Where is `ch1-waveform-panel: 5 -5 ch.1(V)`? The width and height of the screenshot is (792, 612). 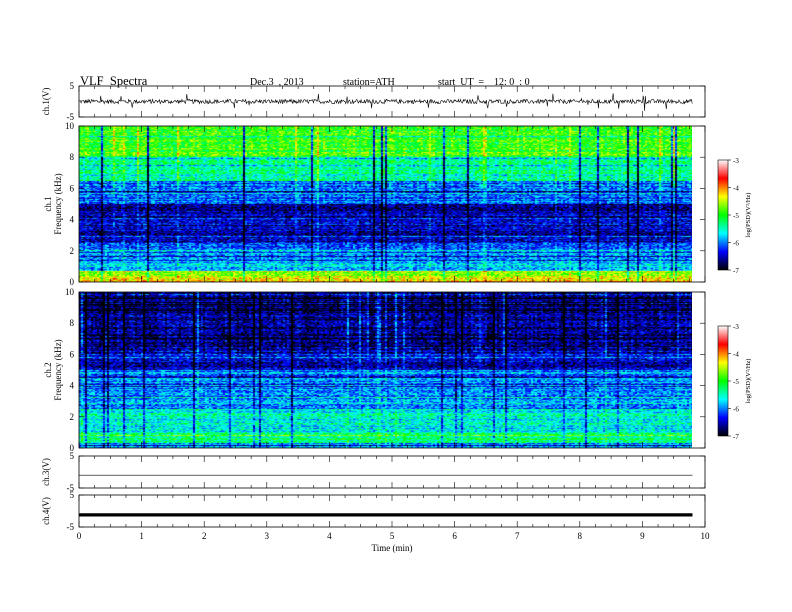
ch1-waveform-panel: 5 -5 ch.1(V) is located at coordinates (373, 101).